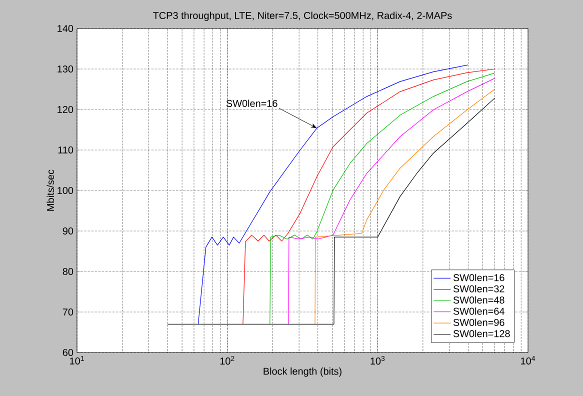 The image size is (583, 396). What do you see at coordinates (50, 190) in the screenshot?
I see `y-axis-title: Mbits/sec` at bounding box center [50, 190].